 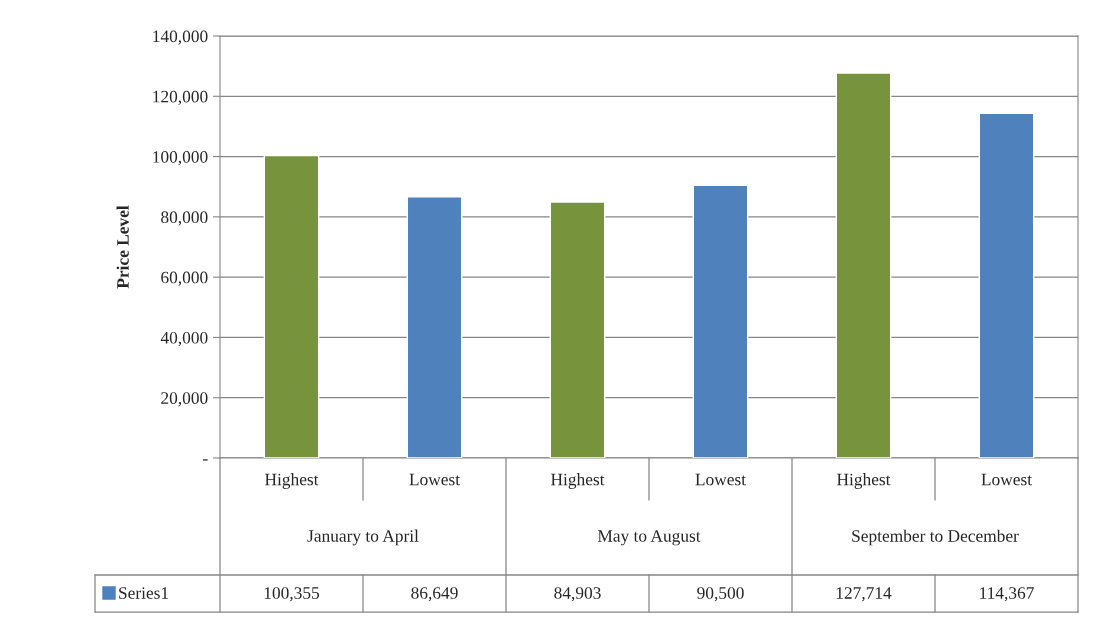 What do you see at coordinates (122, 247) in the screenshot?
I see `y-axis-title: Price Level` at bounding box center [122, 247].